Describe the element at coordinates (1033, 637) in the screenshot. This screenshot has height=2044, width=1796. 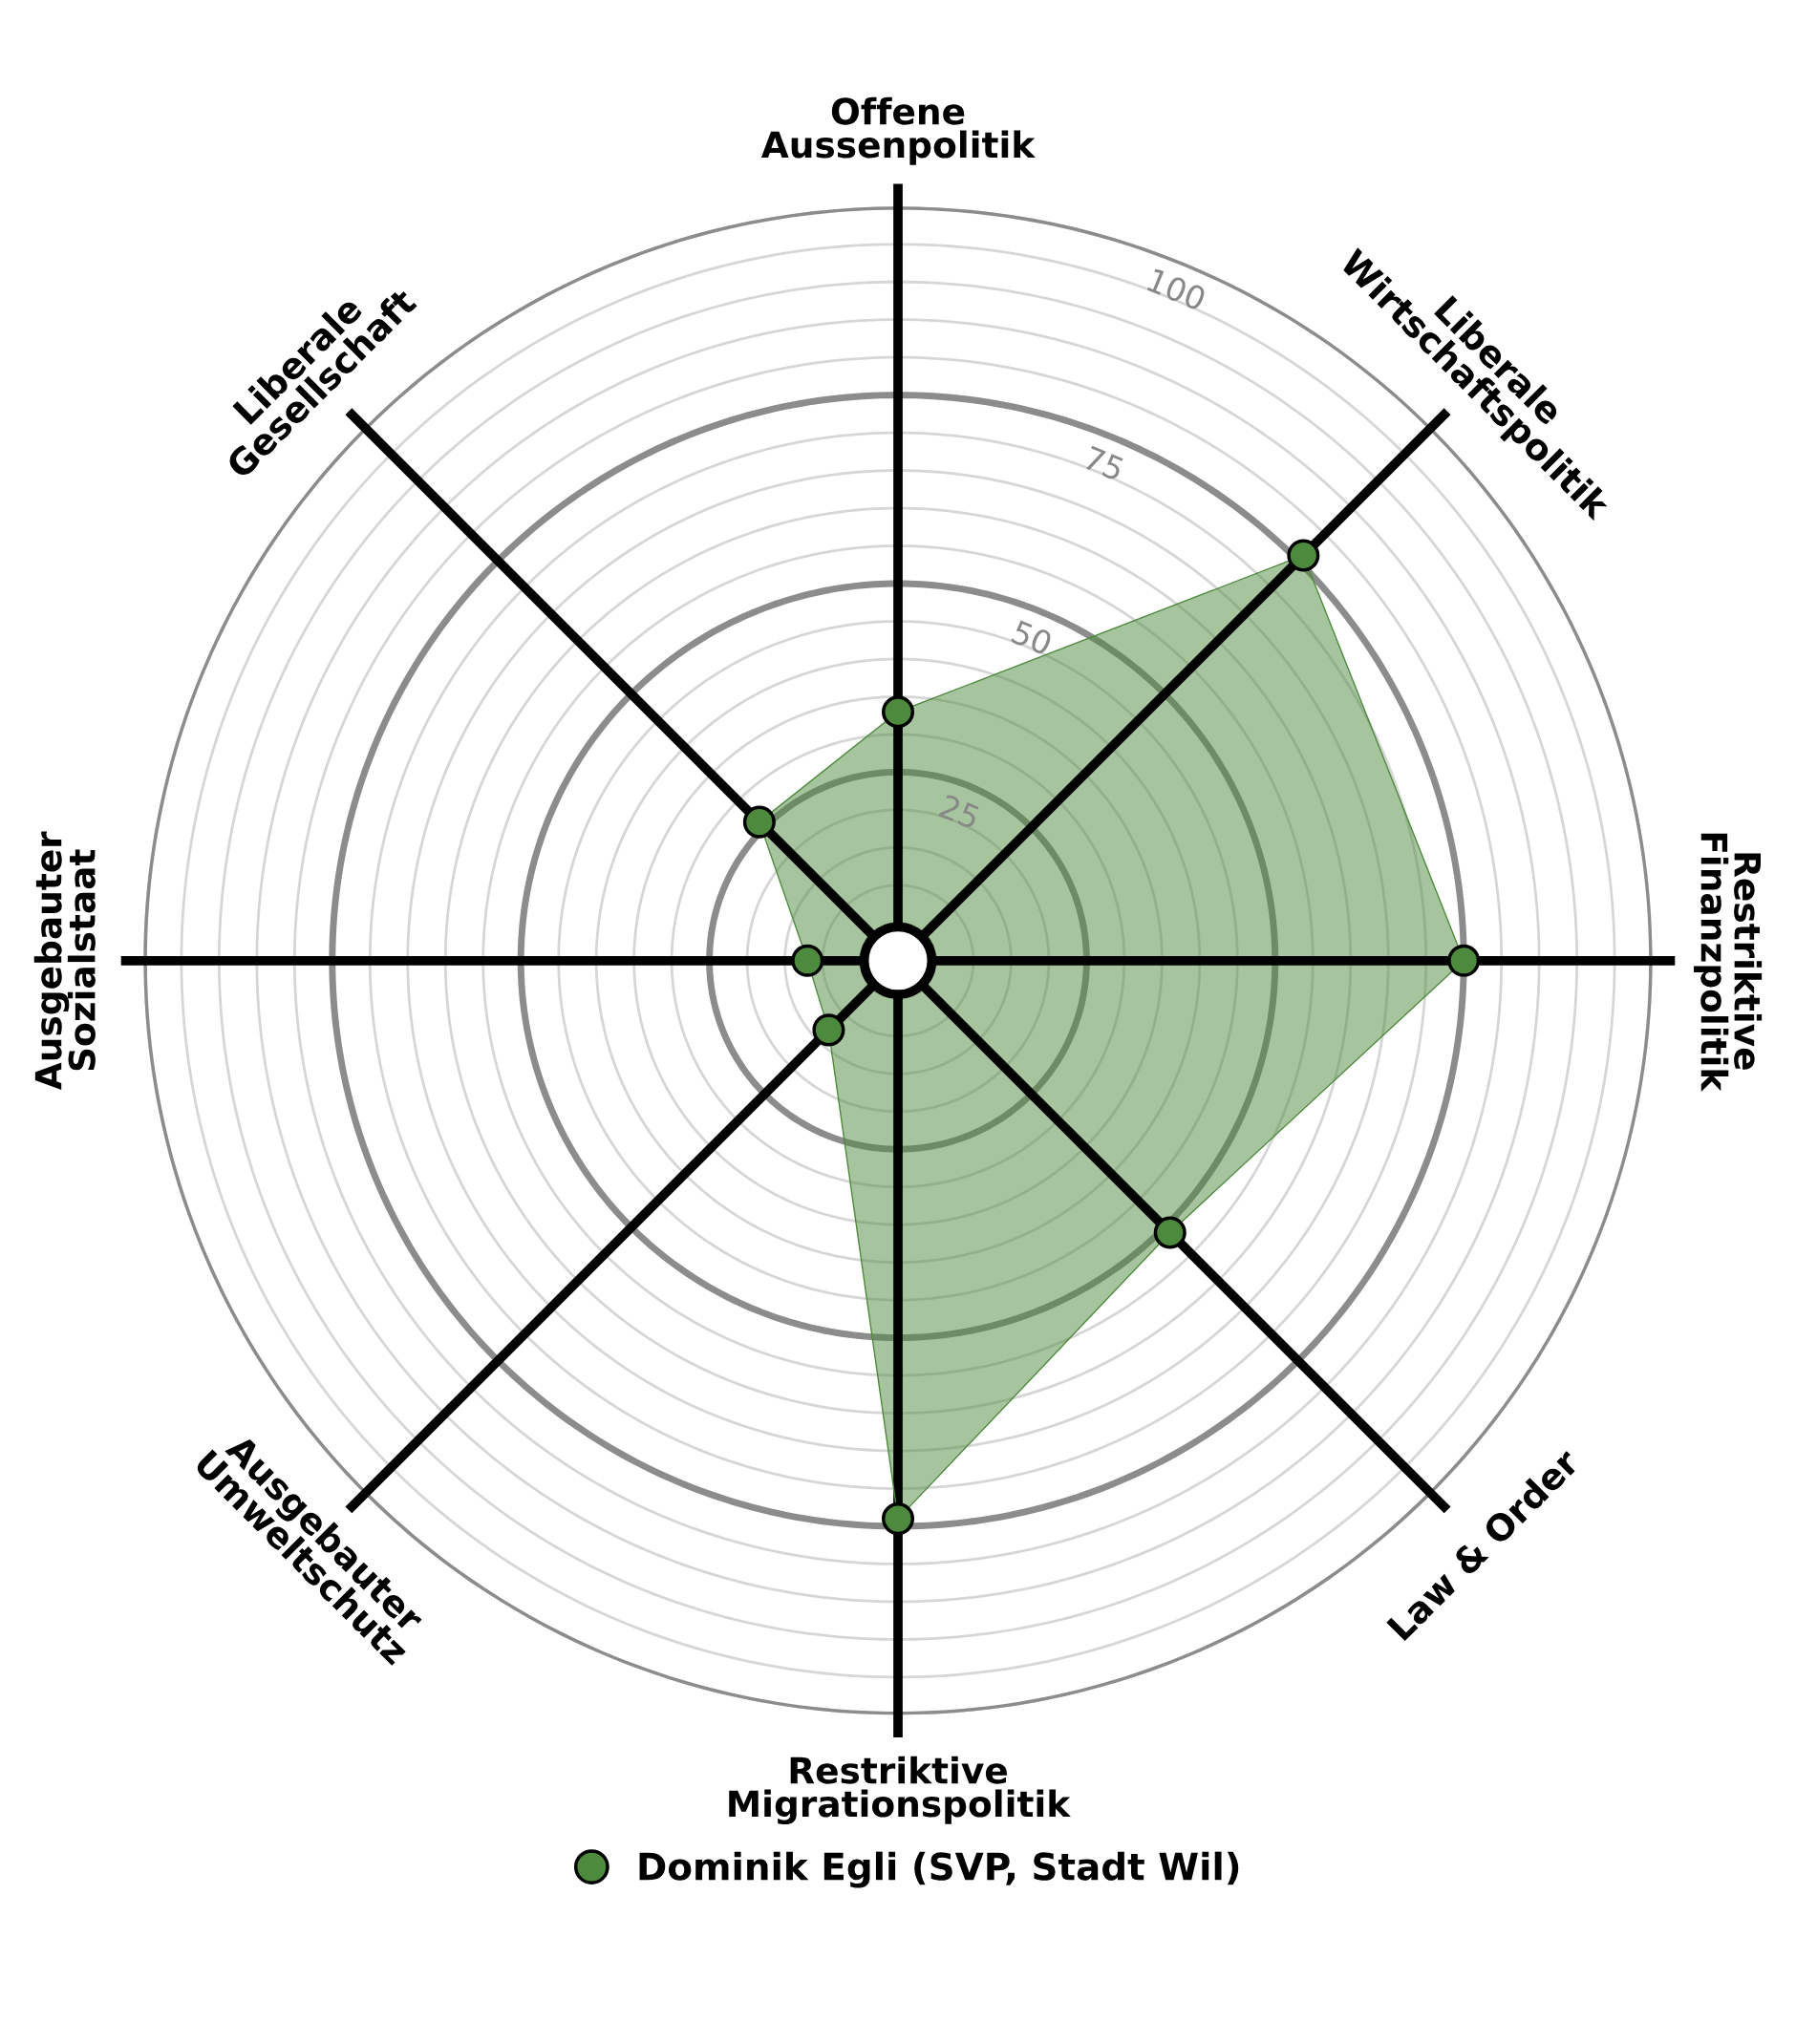
I see `y-tick-label: 50` at that location.